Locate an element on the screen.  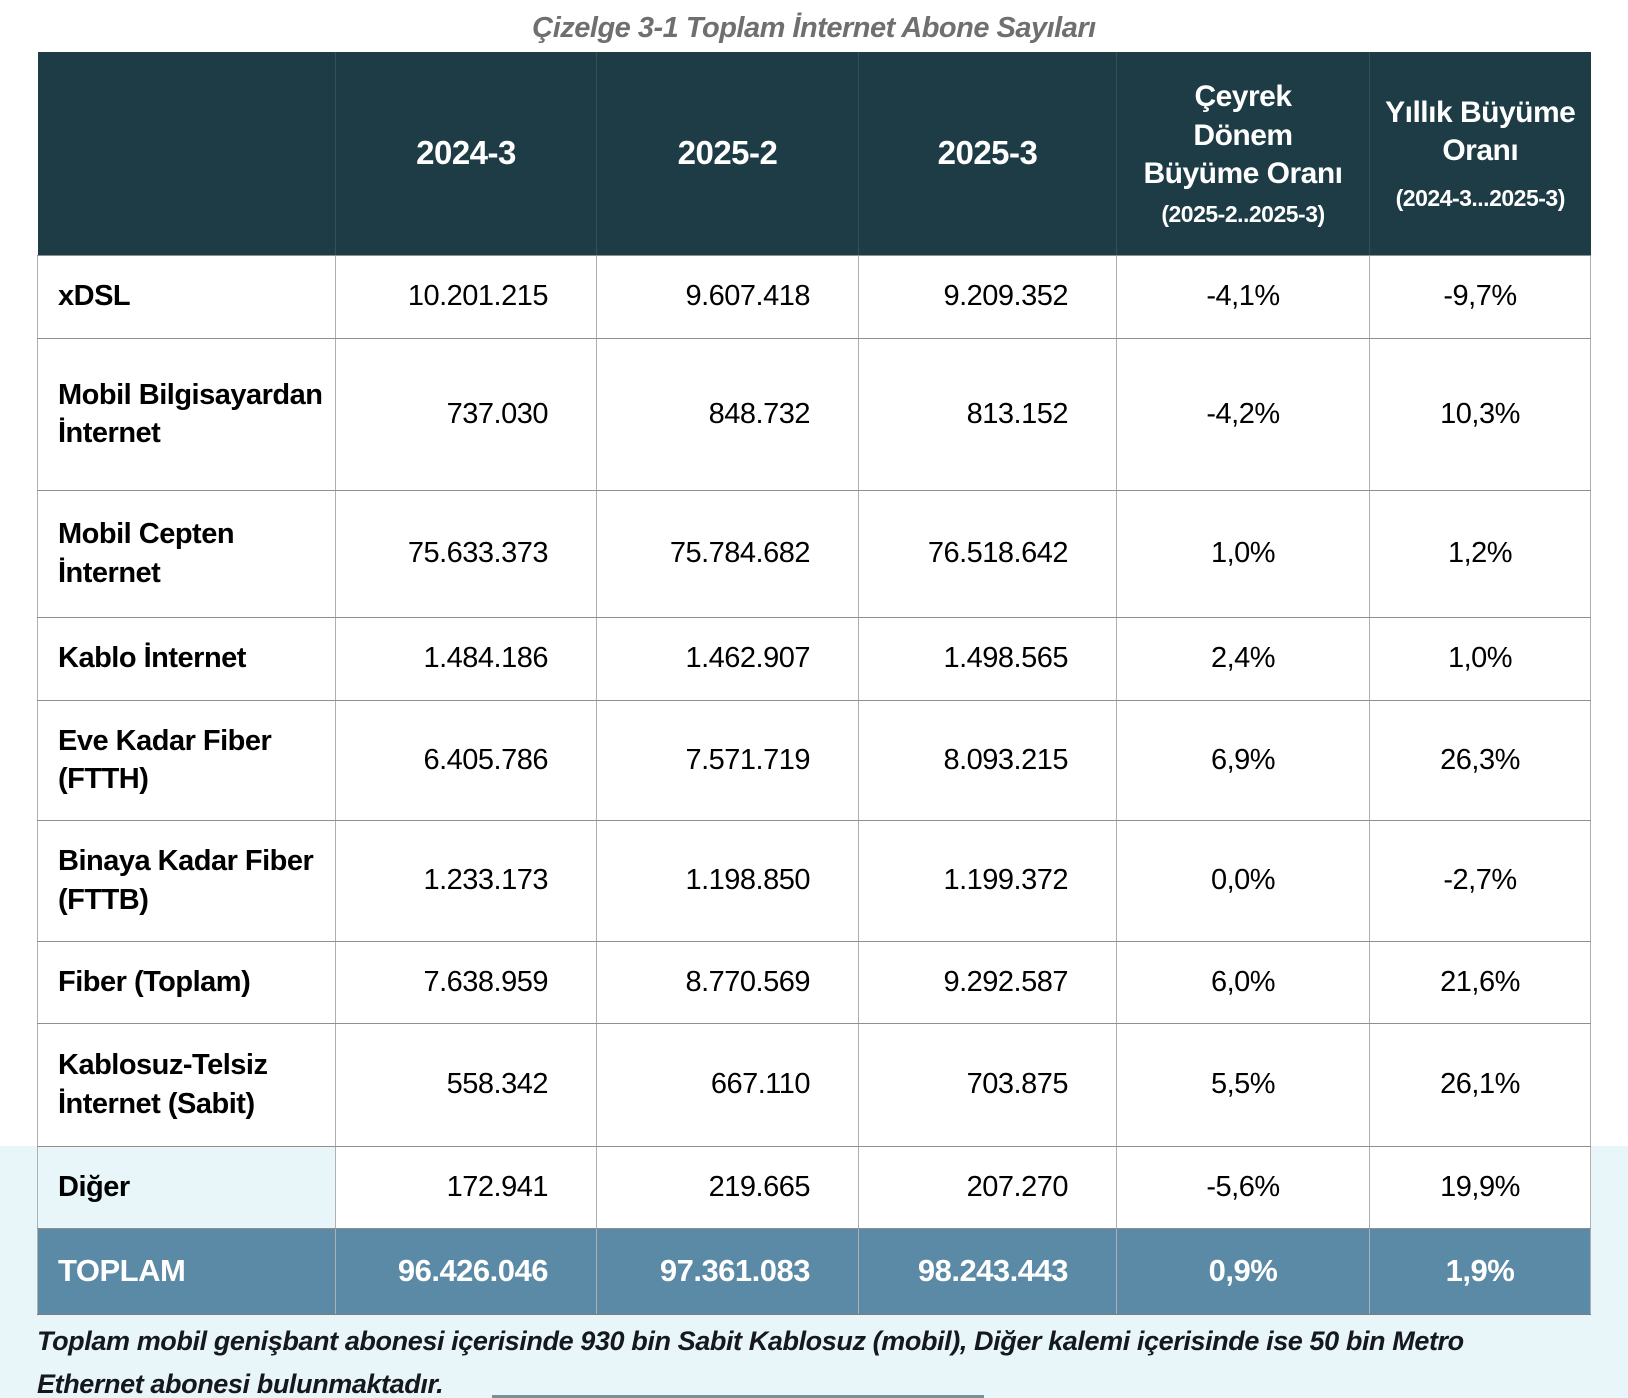
row-value-2025-2: 1.198.850 is located at coordinates (727, 880).